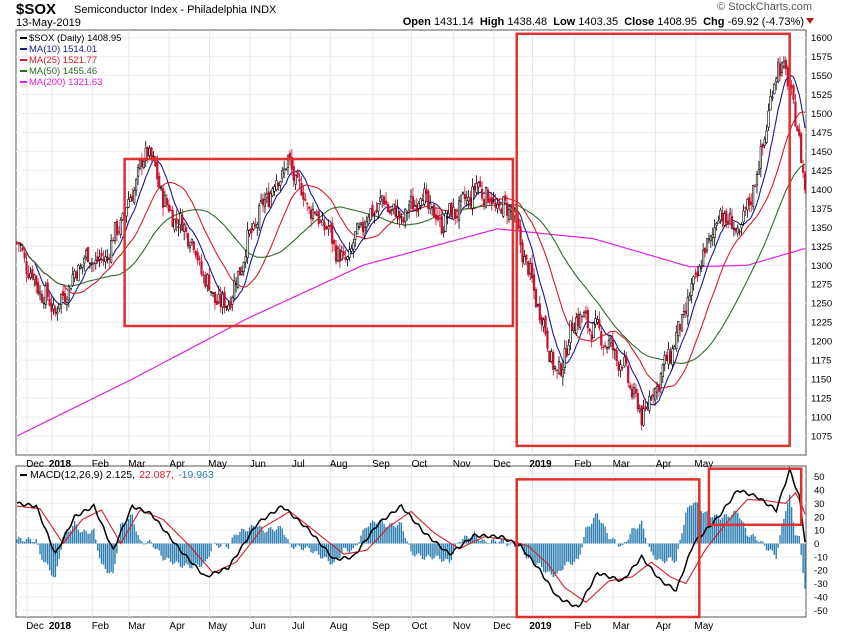  I want to click on price-tick-label: 1275, so click(821, 285).